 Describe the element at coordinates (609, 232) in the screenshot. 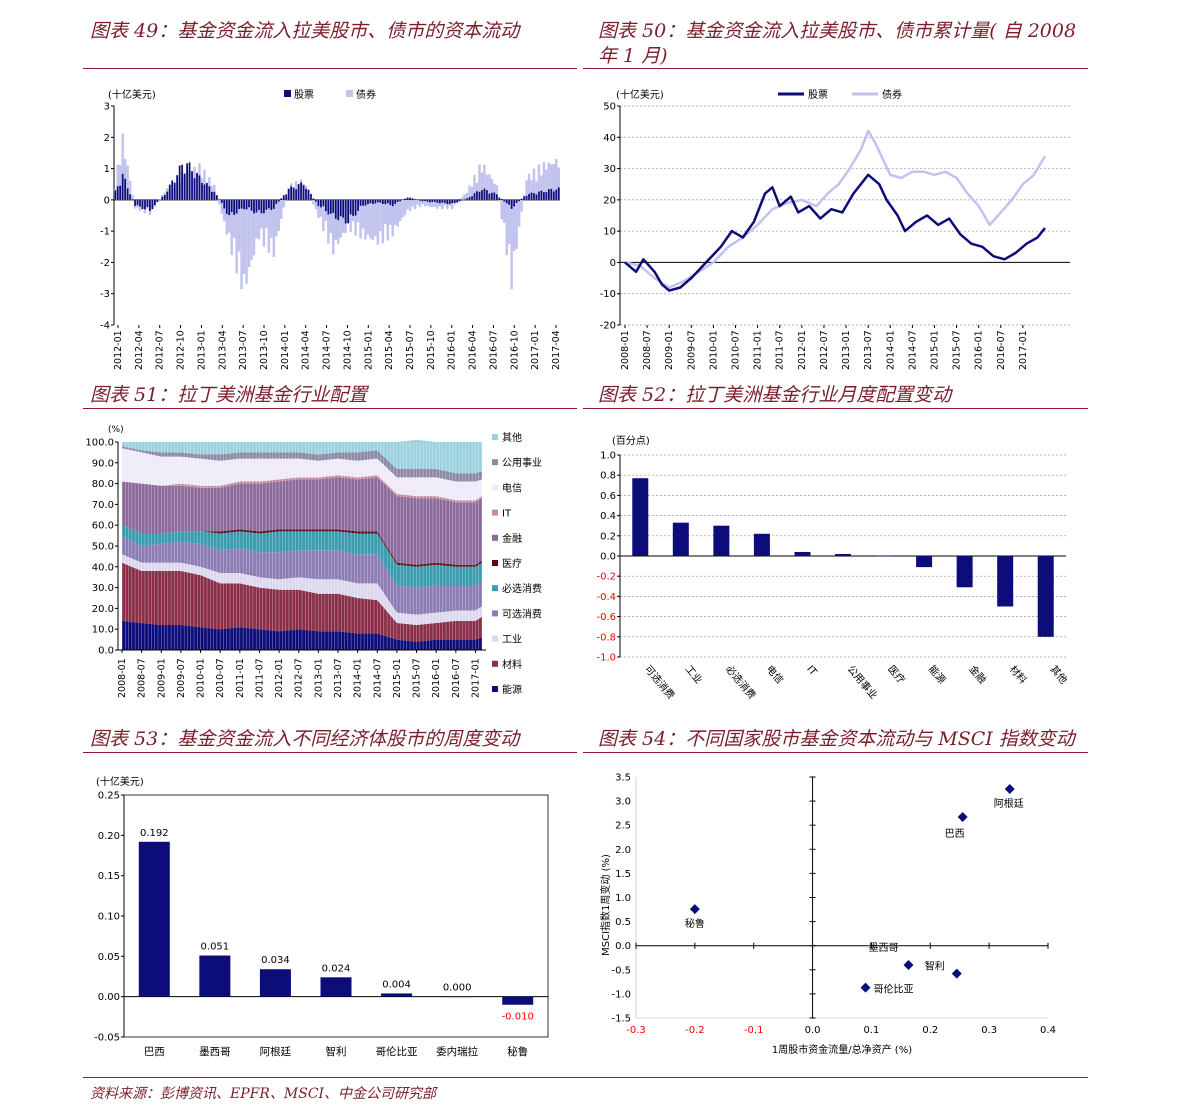

I see `chart50-ytick: 10` at that location.